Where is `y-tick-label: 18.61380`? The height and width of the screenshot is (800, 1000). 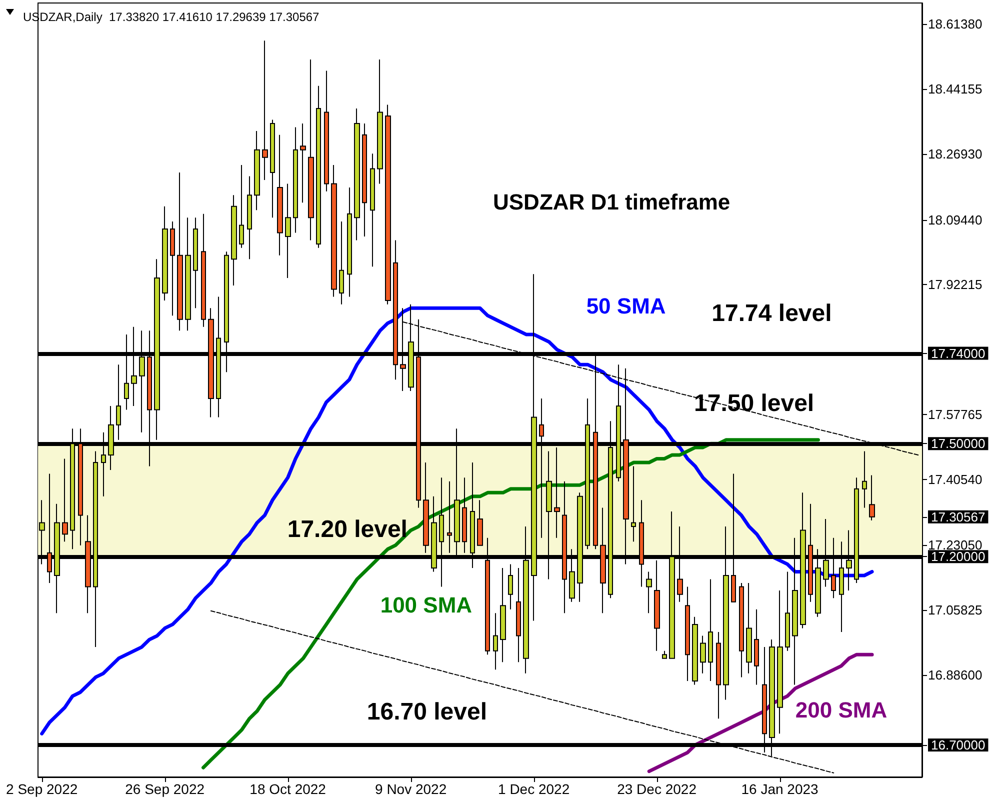 y-tick-label: 18.61380 is located at coordinates (955, 24).